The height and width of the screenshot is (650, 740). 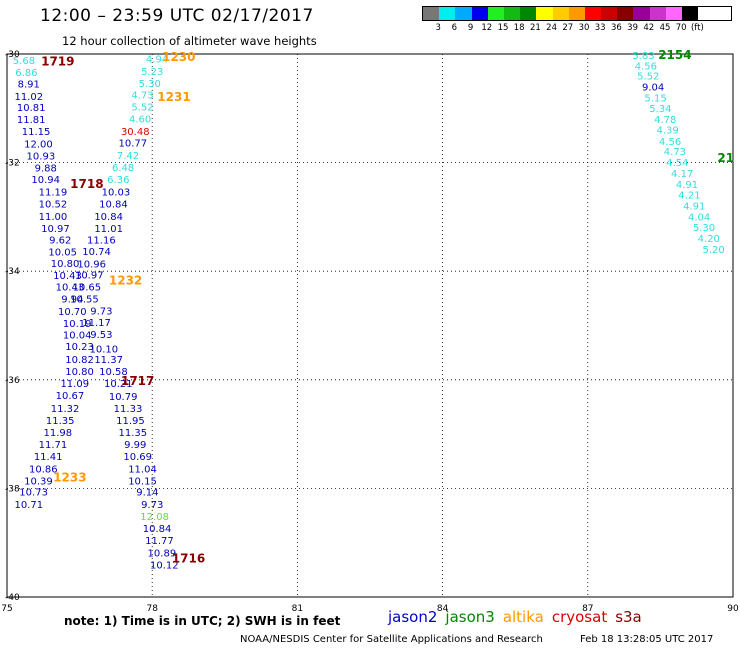 What do you see at coordinates (297, 609) in the screenshot?
I see `x-tick-label: 81` at bounding box center [297, 609].